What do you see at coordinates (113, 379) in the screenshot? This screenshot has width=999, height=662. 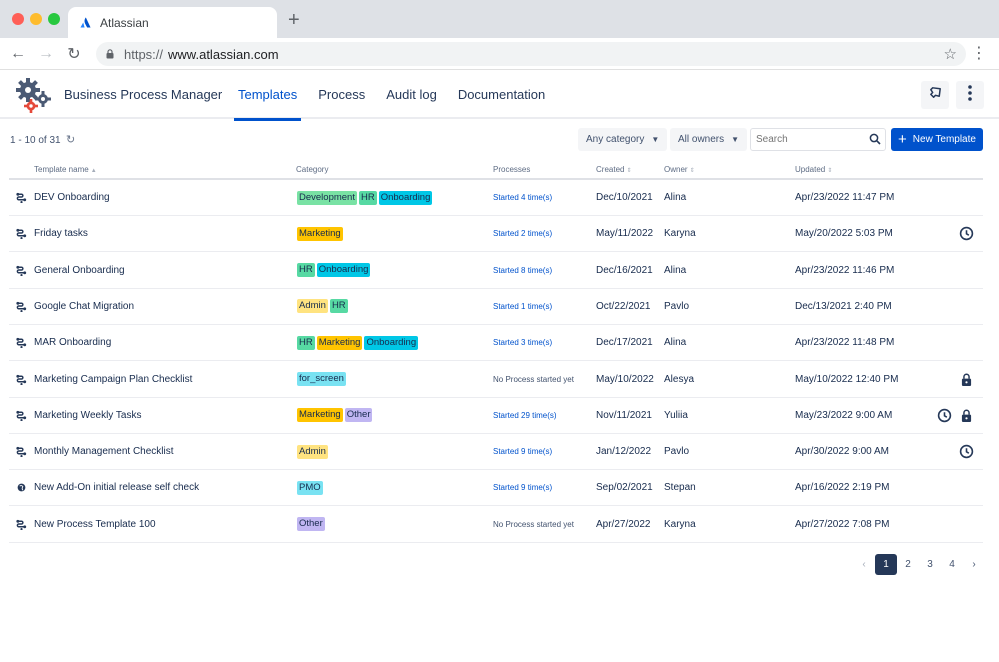 I see `template-name-link: Marketing Campaign Plan Checklist` at bounding box center [113, 379].